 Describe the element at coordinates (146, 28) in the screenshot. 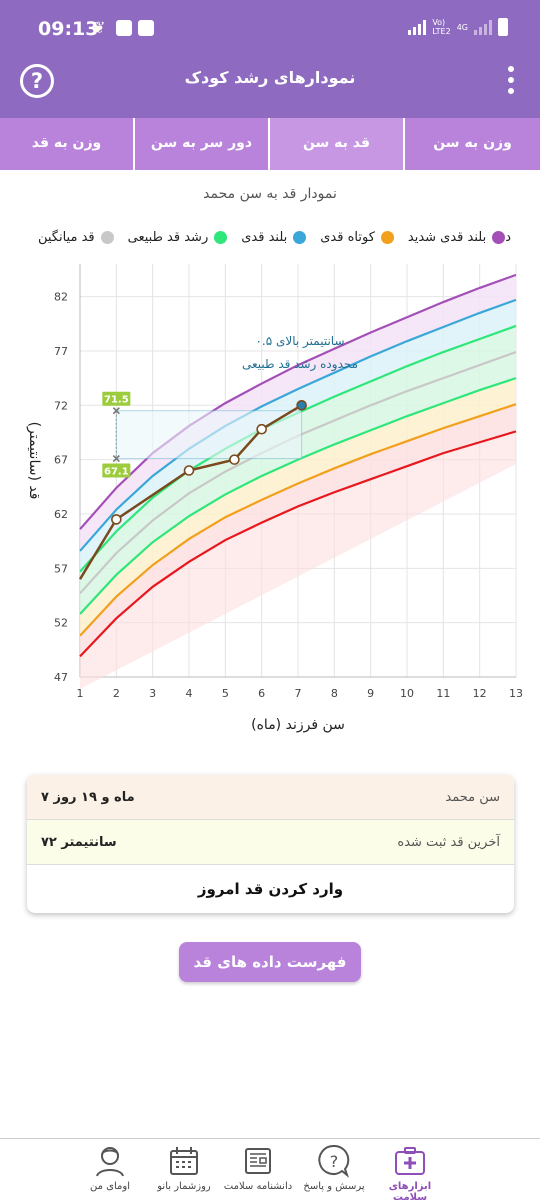

I see `image-icon` at that location.